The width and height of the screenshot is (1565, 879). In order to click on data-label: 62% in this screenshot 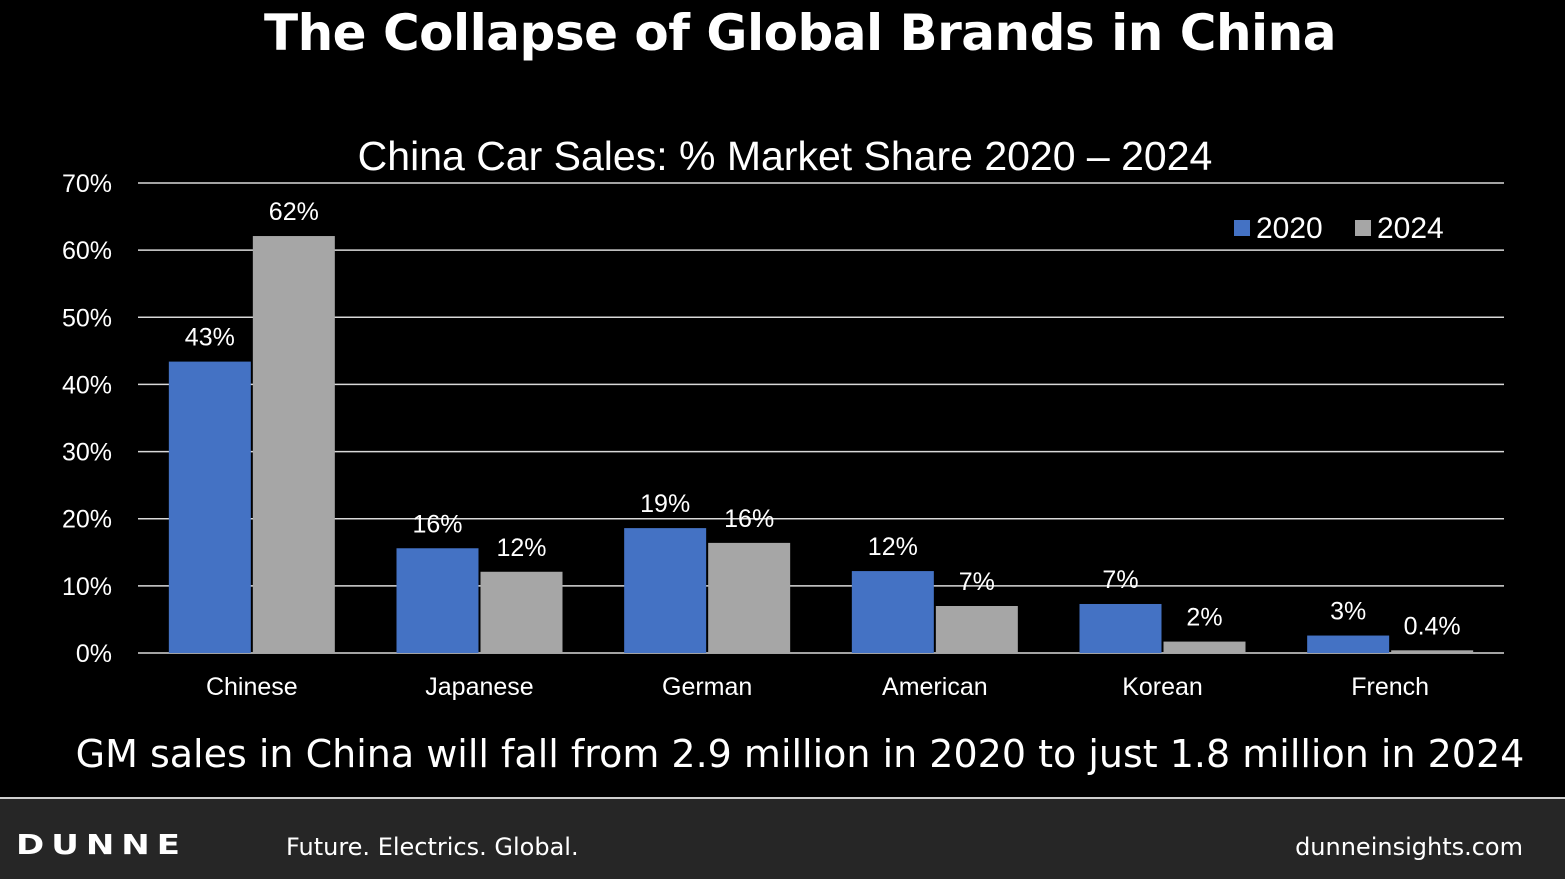, I will do `click(294, 212)`.